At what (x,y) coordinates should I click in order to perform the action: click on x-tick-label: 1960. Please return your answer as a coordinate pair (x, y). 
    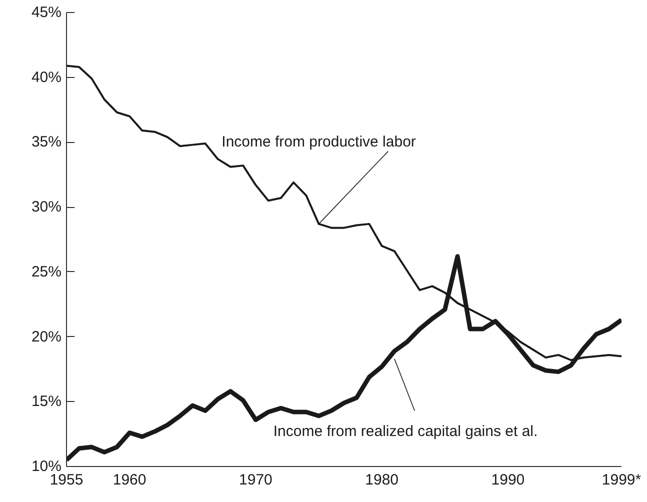
    Looking at the image, I should click on (129, 480).